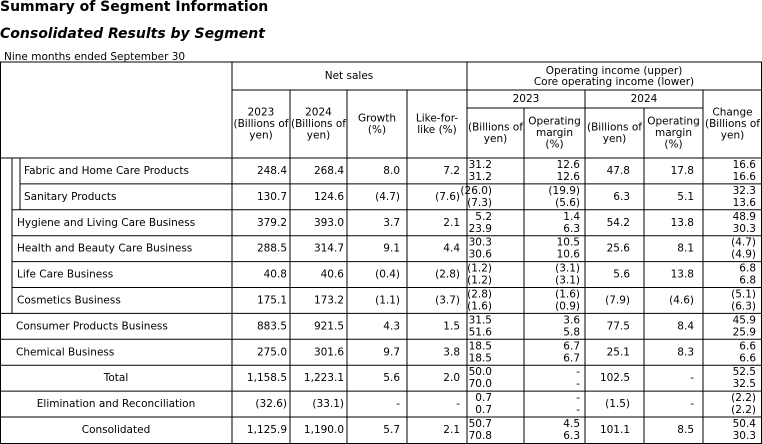 Image resolution: width=762 pixels, height=444 pixels. Describe the element at coordinates (324, 430) in the screenshot. I see `cell-value: 1,190.0` at that location.